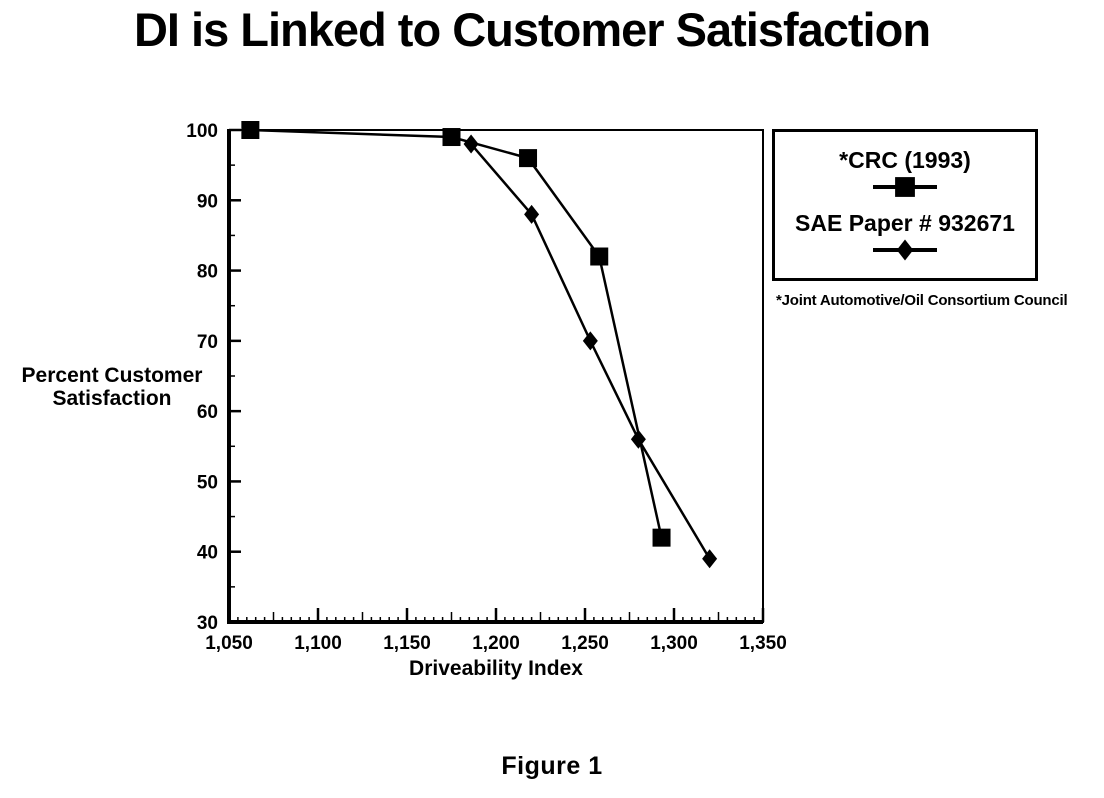 The image size is (1104, 798). What do you see at coordinates (532, 29) in the screenshot?
I see `chart-title: DI is Linked to Customer Satisfaction` at bounding box center [532, 29].